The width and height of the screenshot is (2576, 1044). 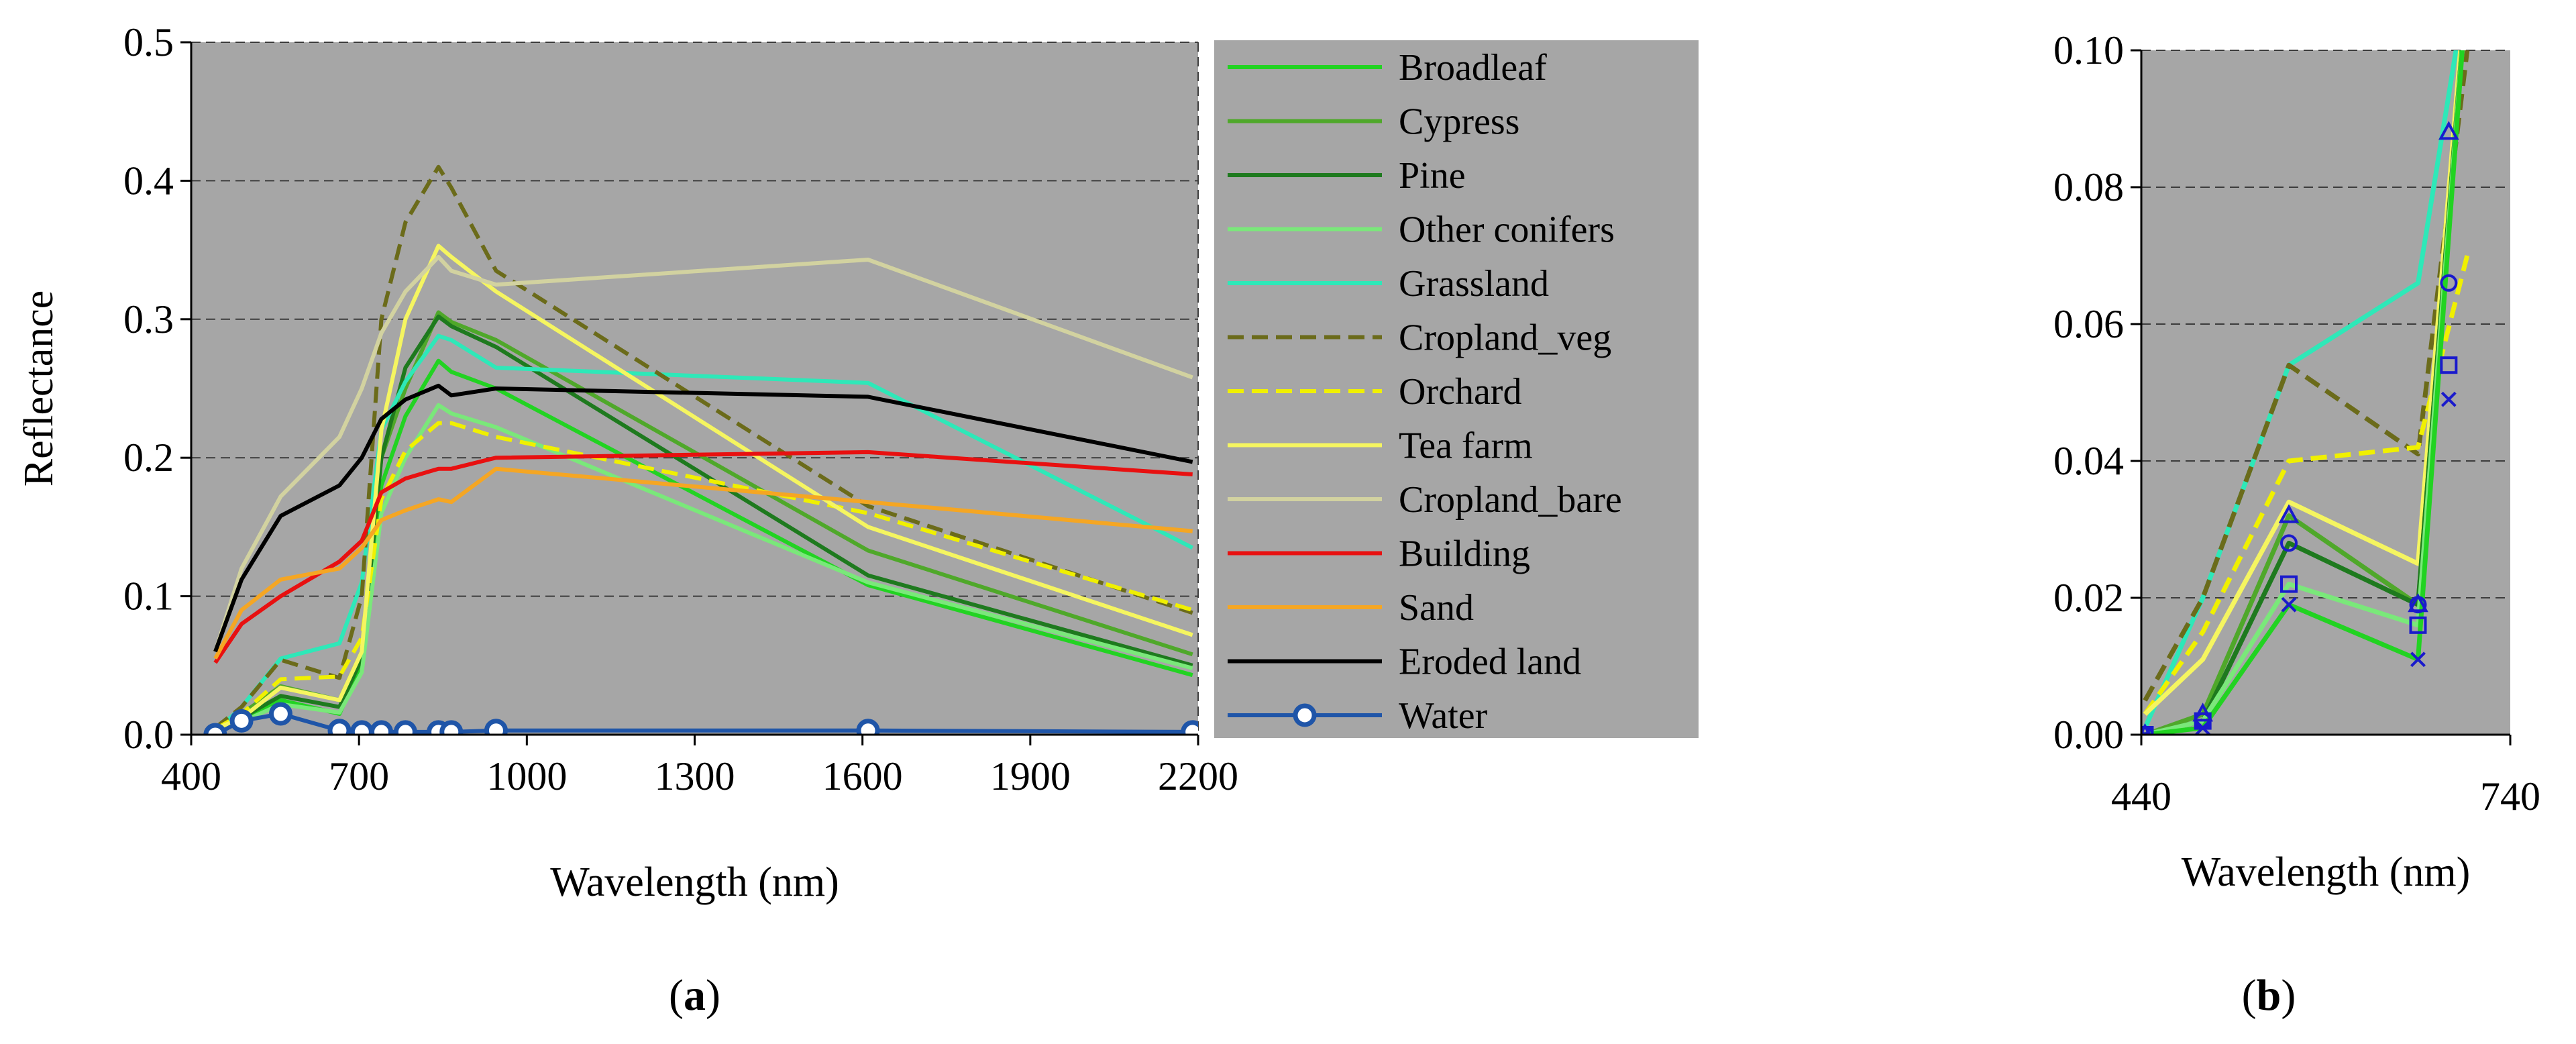 I want to click on y-tick-label: 0.08, so click(x=2088, y=187).